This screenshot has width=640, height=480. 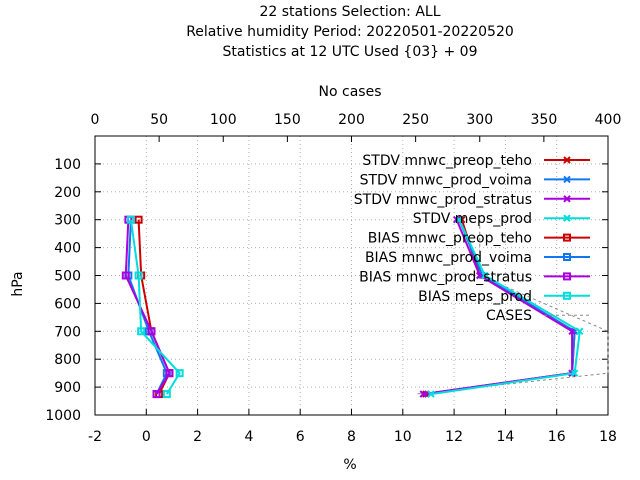 I want to click on legend-item: BIAS mnwc_prod_voima, so click(x=477, y=258).